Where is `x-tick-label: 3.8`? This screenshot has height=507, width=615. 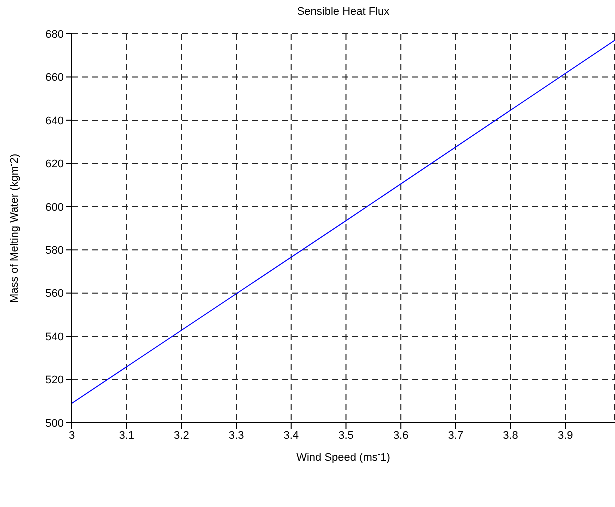
x-tick-label: 3.8 is located at coordinates (510, 436).